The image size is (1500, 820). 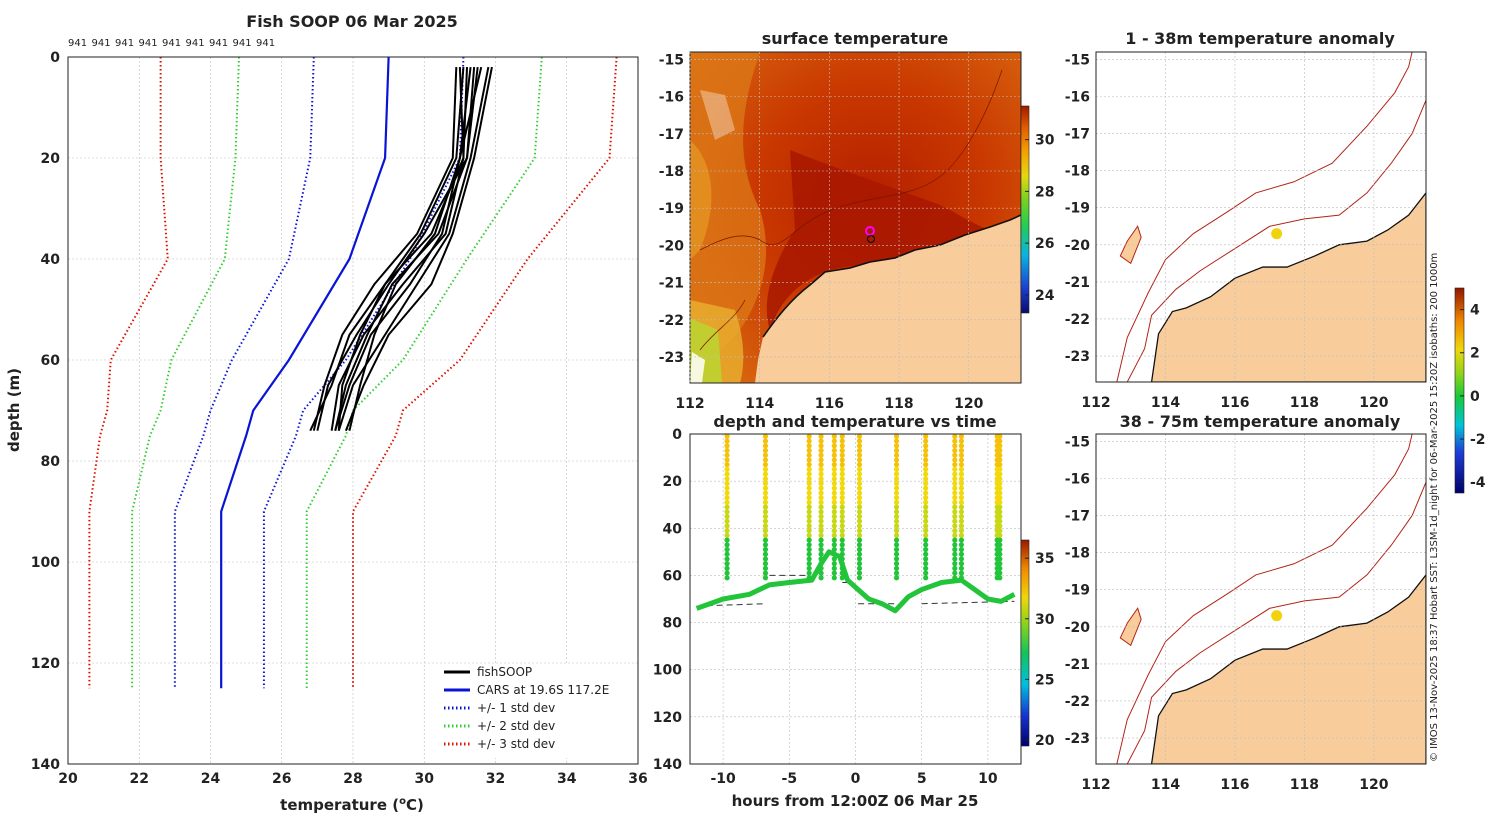 What do you see at coordinates (1077, 172) in the screenshot?
I see `y-tick-label: -18` at bounding box center [1077, 172].